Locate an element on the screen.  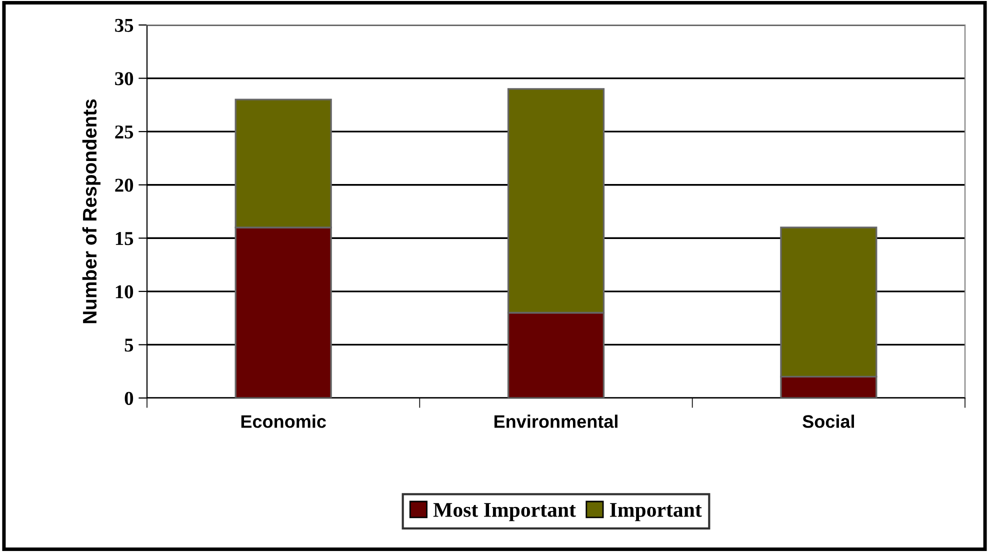
y-tick-label: 30 is located at coordinates (124, 79).